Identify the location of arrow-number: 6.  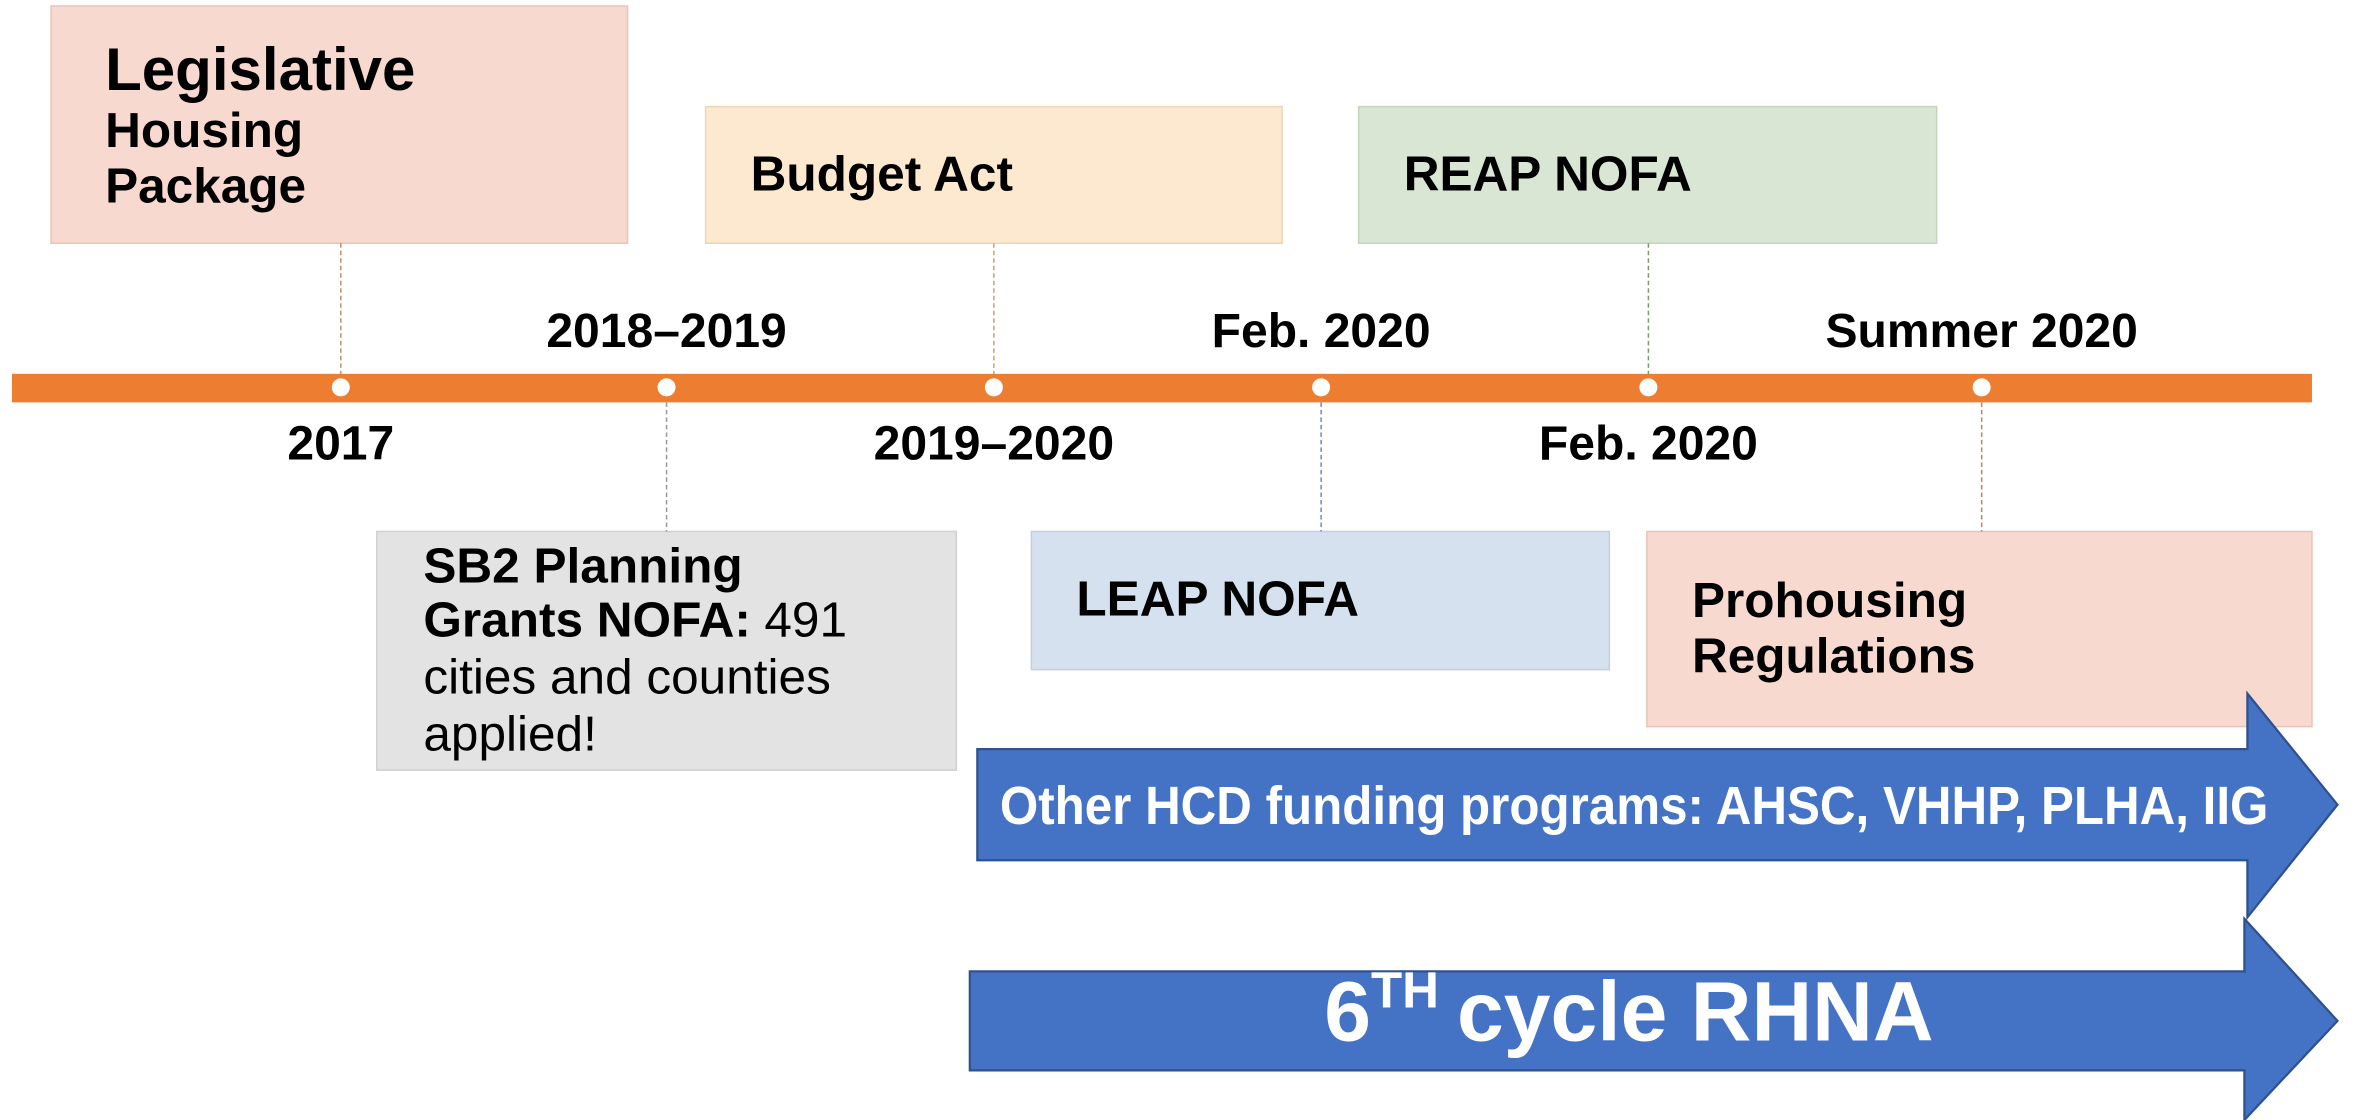
(1347, 1011).